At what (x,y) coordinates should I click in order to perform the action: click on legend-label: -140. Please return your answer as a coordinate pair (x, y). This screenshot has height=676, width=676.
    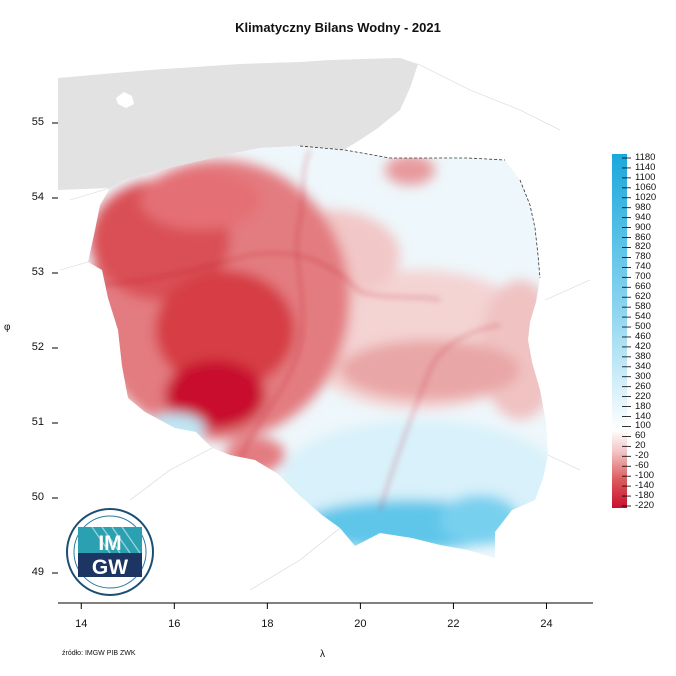
    Looking at the image, I should click on (645, 486).